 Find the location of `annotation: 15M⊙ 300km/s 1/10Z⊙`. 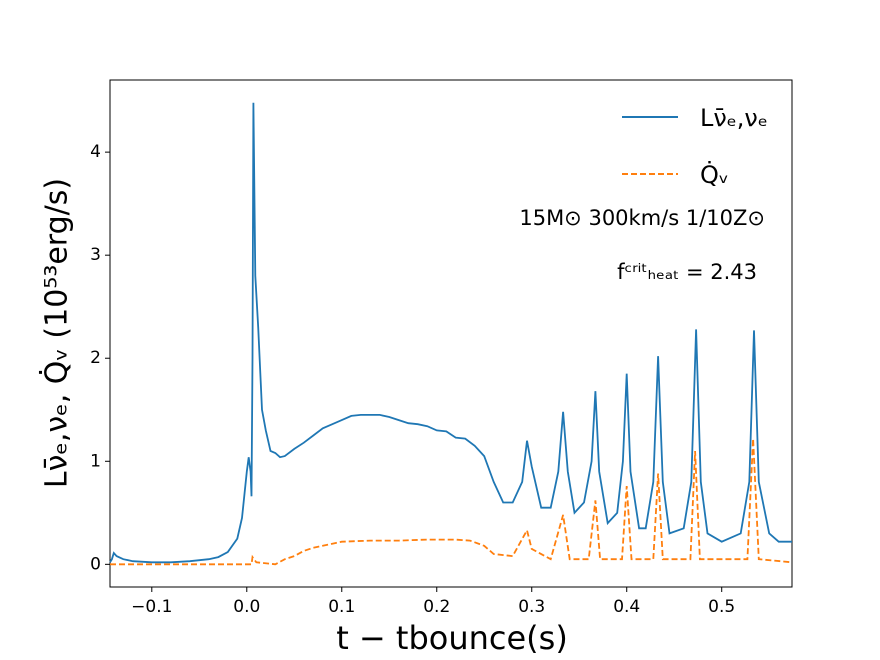

annotation: 15M⊙ 300km/s 1/10Z⊙ is located at coordinates (642, 218).